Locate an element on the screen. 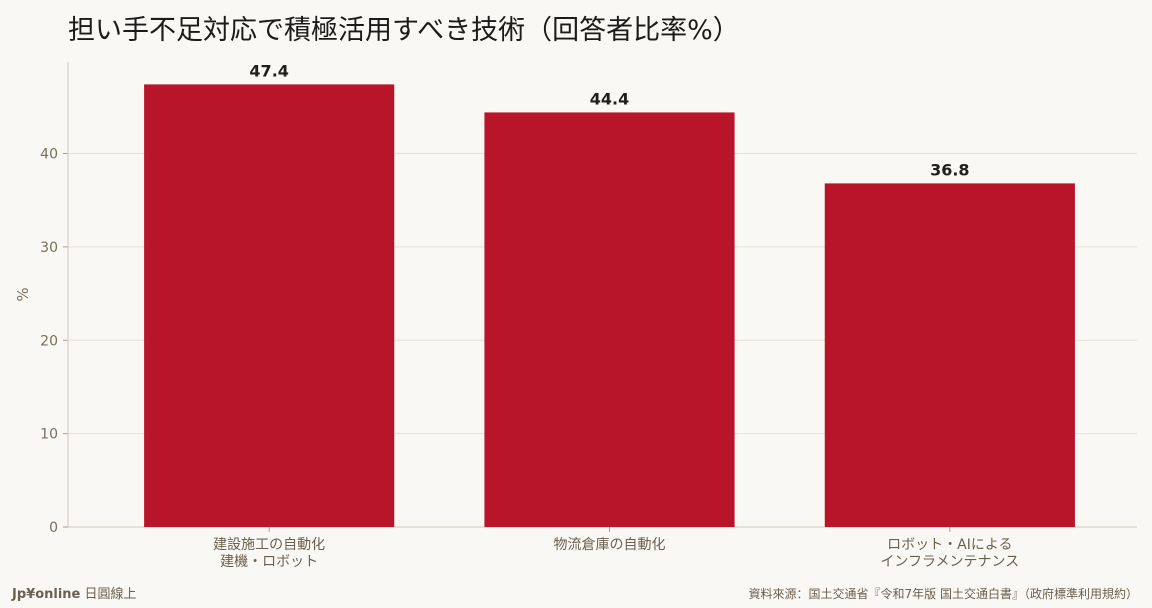 Image resolution: width=1152 pixels, height=608 pixels. brand-footer: Jp¥online 日圓線上 is located at coordinates (74, 592).